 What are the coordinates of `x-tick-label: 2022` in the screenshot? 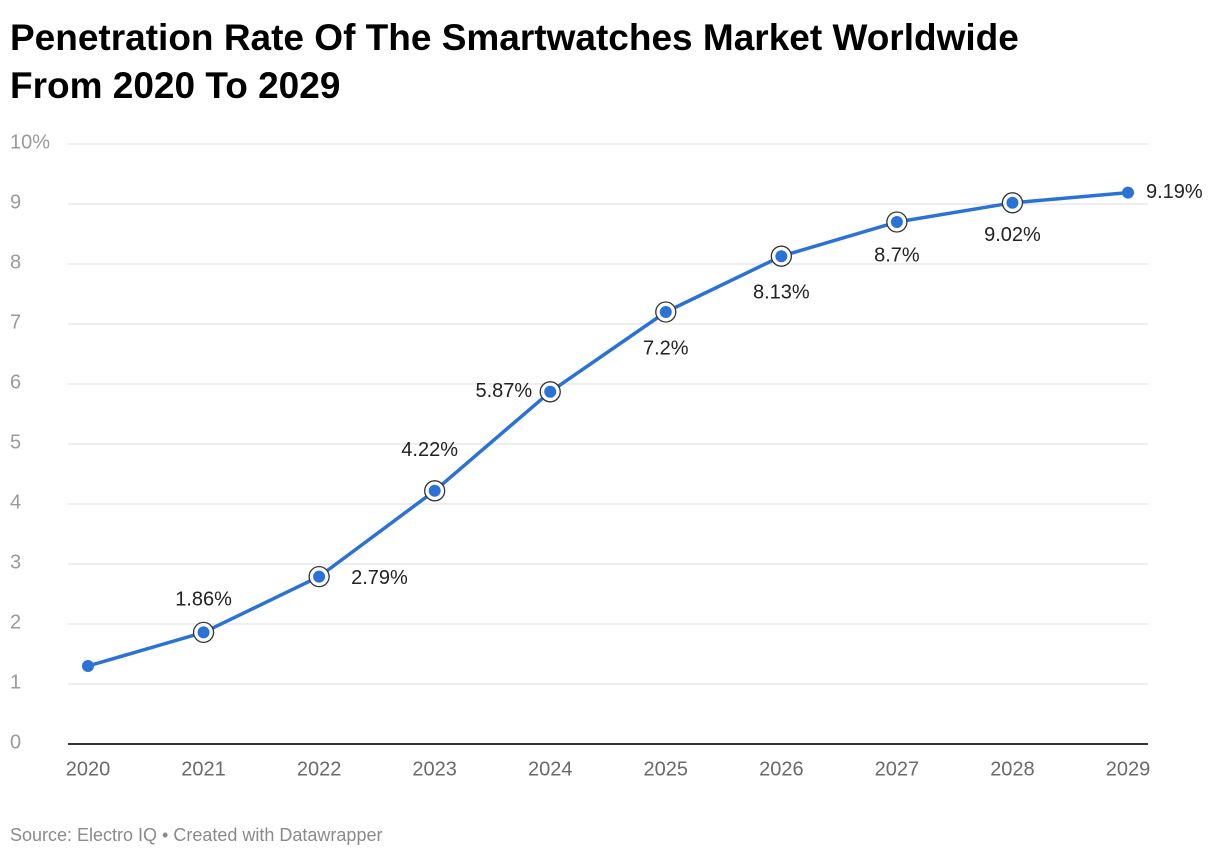 It's located at (319, 769).